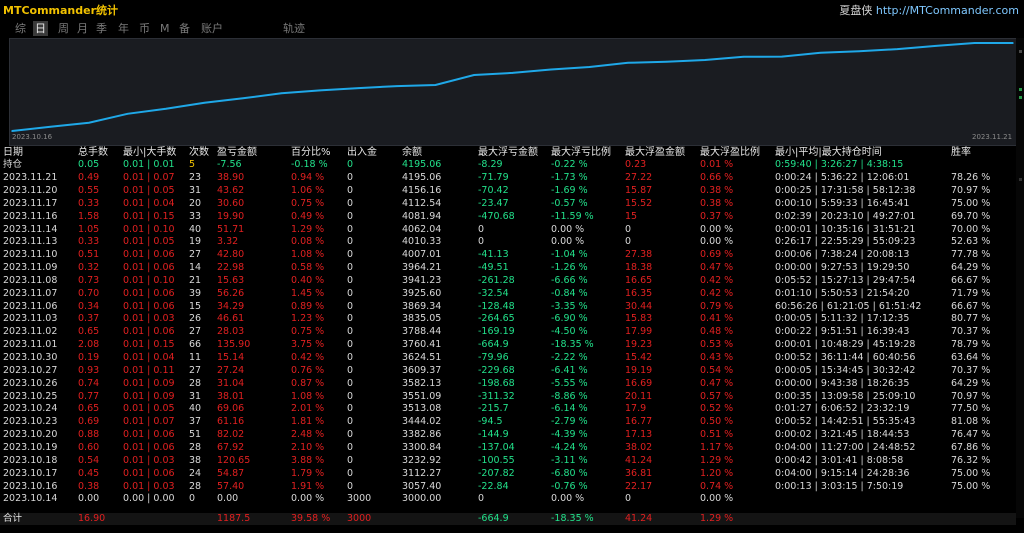  Describe the element at coordinates (89, 229) in the screenshot. I see `cell-lots: 1.05` at that location.